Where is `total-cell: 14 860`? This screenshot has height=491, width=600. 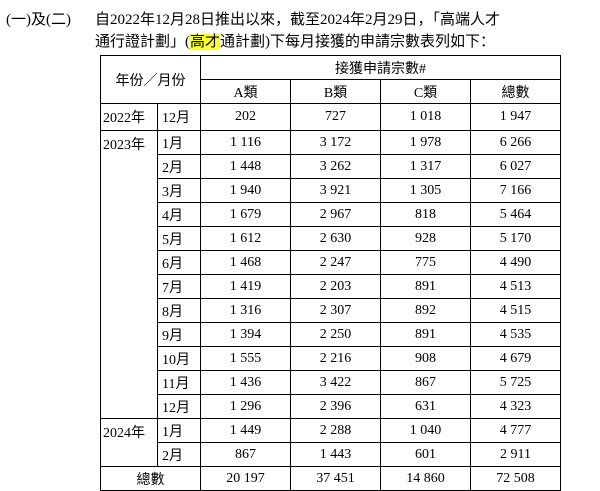 total-cell: 14 860 is located at coordinates (425, 478).